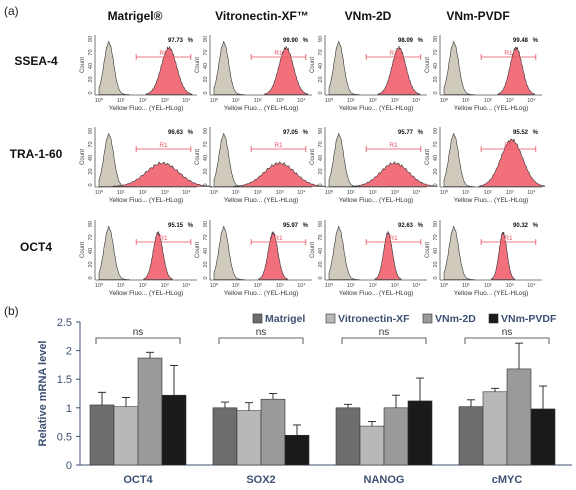 The width and height of the screenshot is (576, 490). What do you see at coordinates (11, 311) in the screenshot?
I see `panel-b-label: (b)` at bounding box center [11, 311].